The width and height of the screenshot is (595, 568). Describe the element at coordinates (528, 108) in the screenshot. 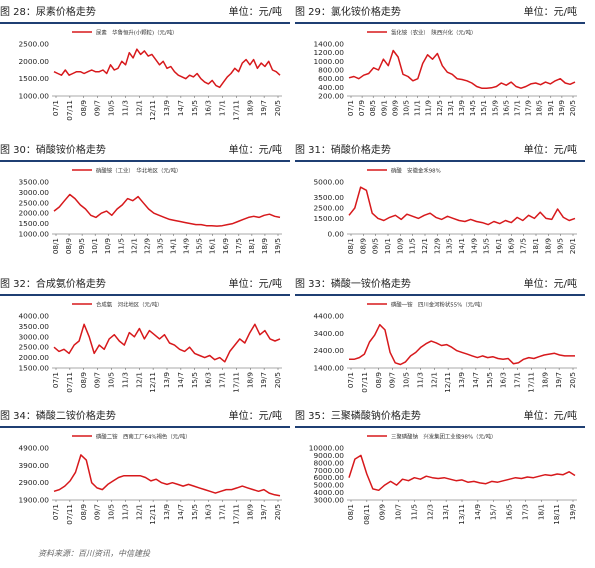

I see `x-tick-label: 17/9` at that location.